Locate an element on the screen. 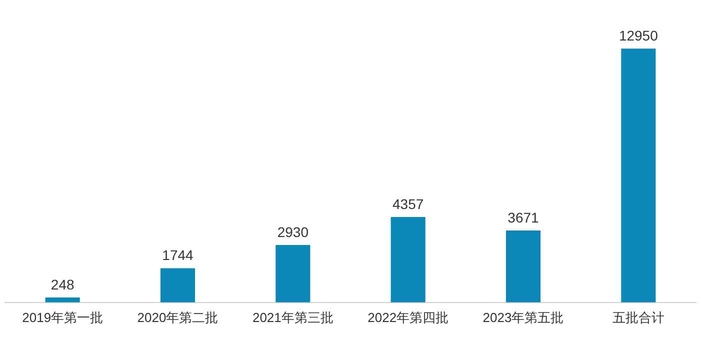 The height and width of the screenshot is (338, 701). data-label: 248 is located at coordinates (62, 284).